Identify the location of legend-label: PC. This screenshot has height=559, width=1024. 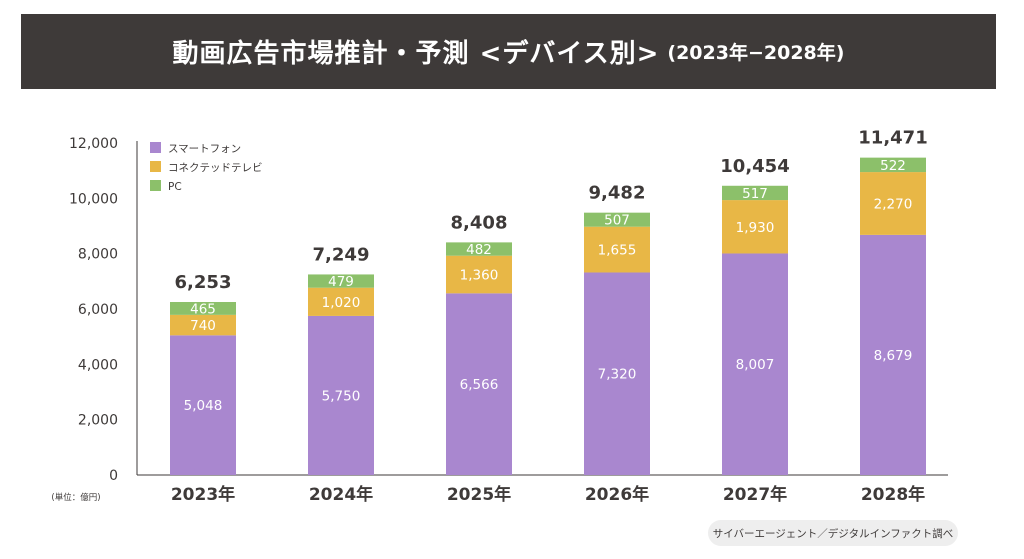
(175, 187).